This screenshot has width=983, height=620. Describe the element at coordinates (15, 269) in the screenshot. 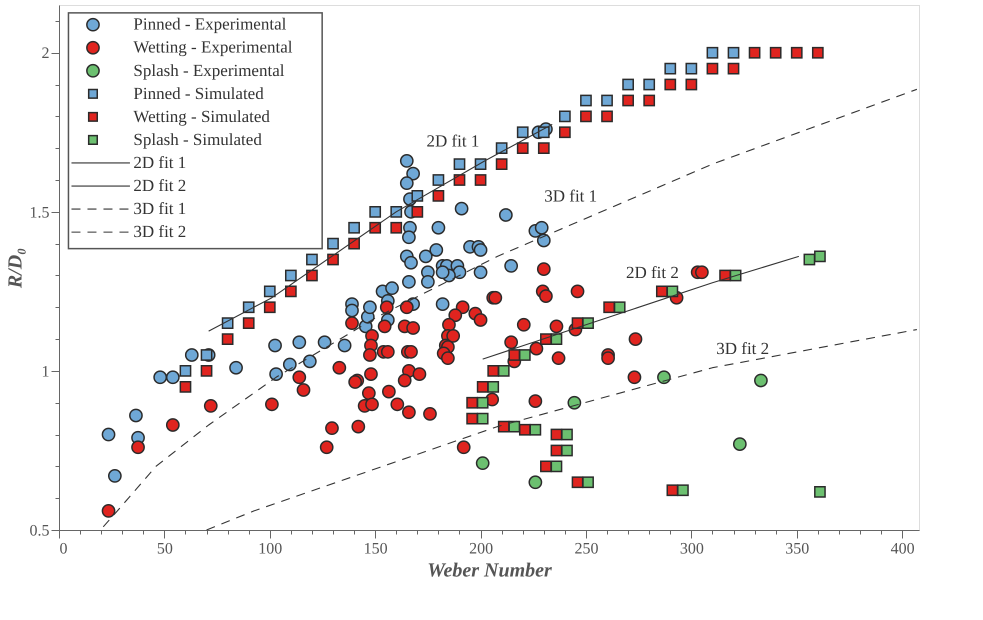

I see `y-axis-title: R/D₀` at that location.